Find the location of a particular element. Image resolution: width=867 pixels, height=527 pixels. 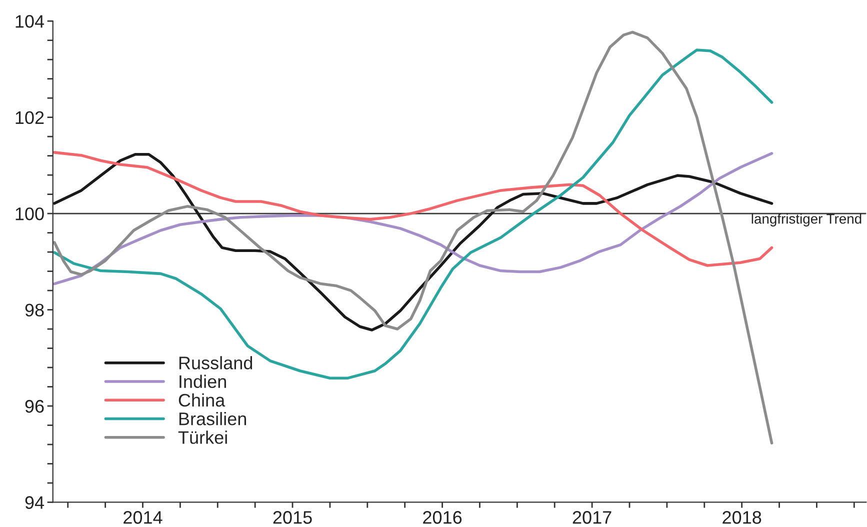

ref-line-label: langfristiger Trend is located at coordinates (807, 220).